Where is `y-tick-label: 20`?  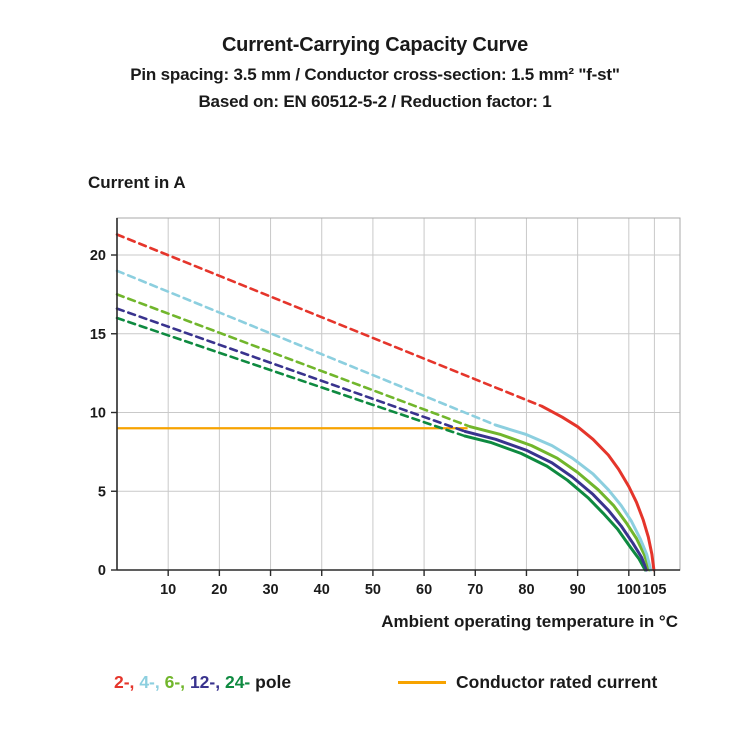 y-tick-label: 20 is located at coordinates (98, 256).